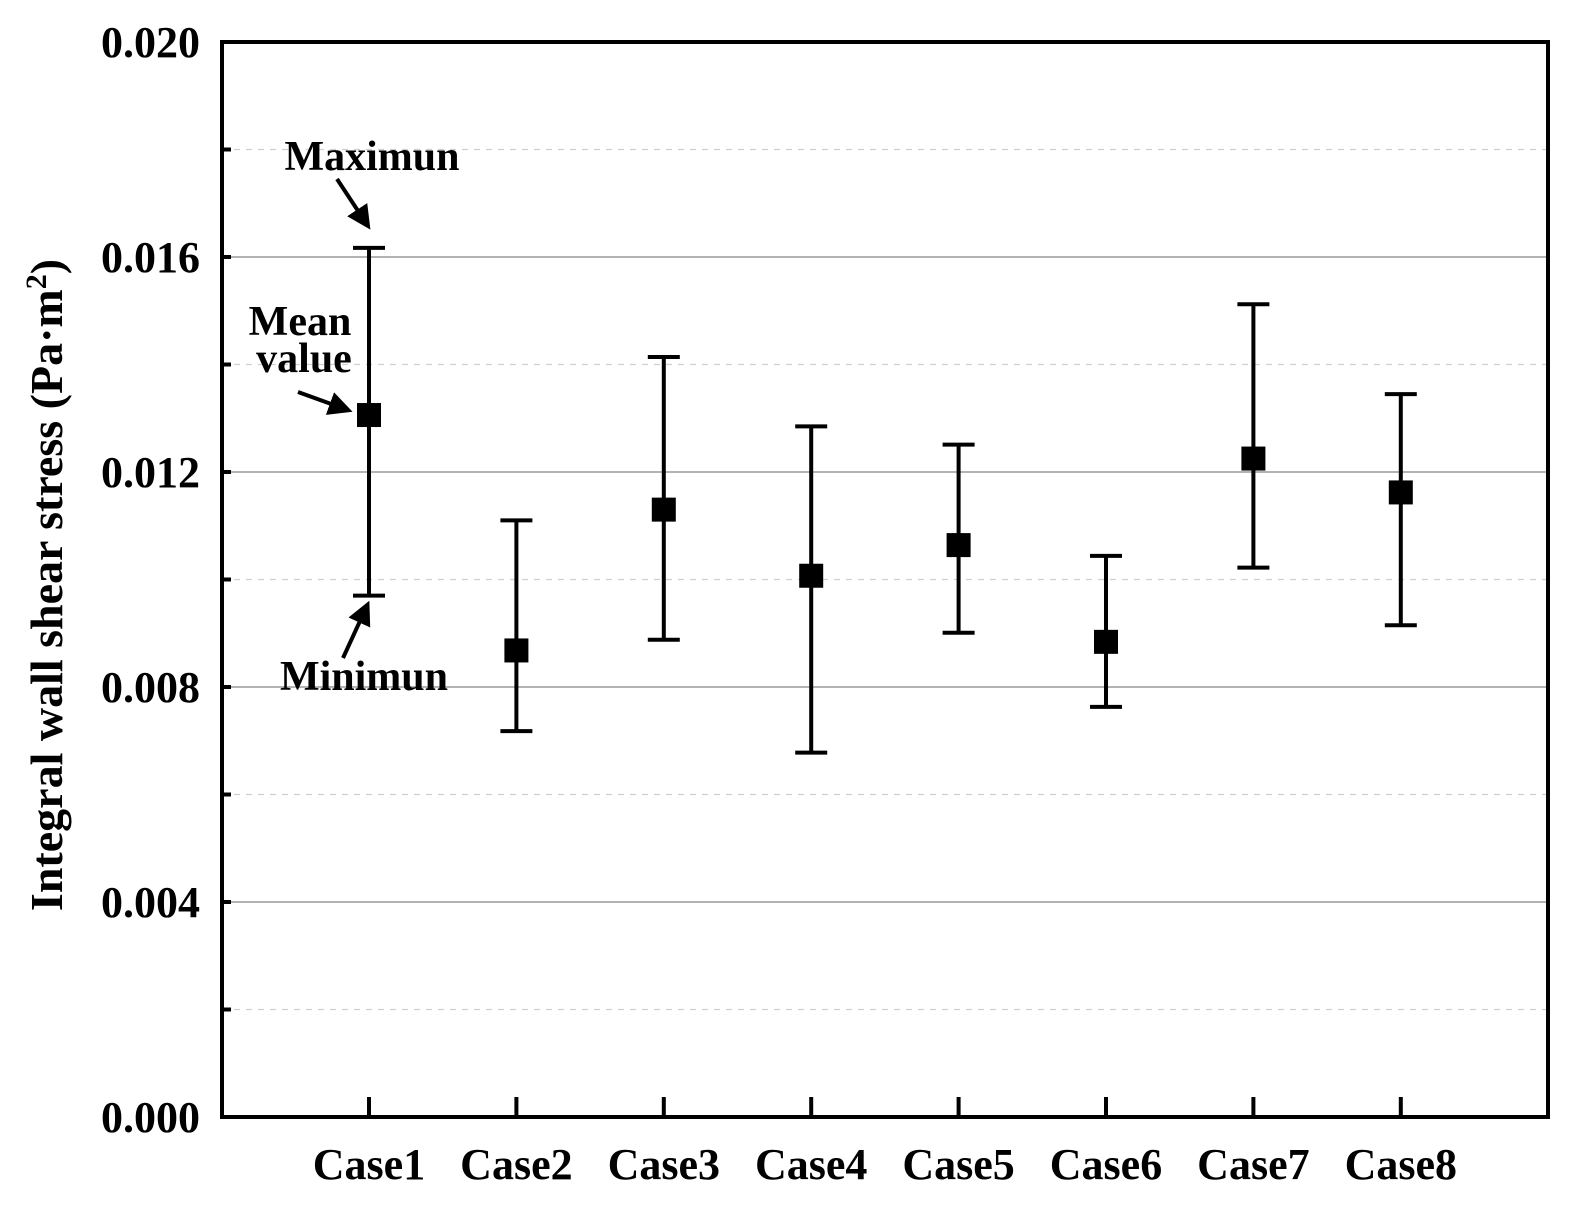  I want to click on error-bar-case4, so click(811, 589).